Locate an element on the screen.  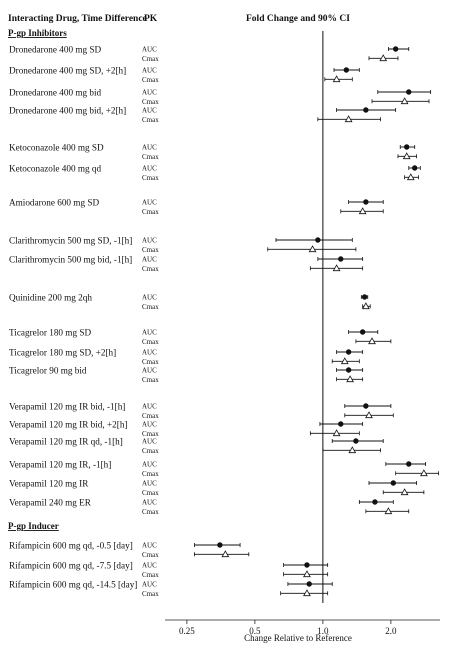
drug-label: Quinidine 200 mg 2qh is located at coordinates (50, 298).